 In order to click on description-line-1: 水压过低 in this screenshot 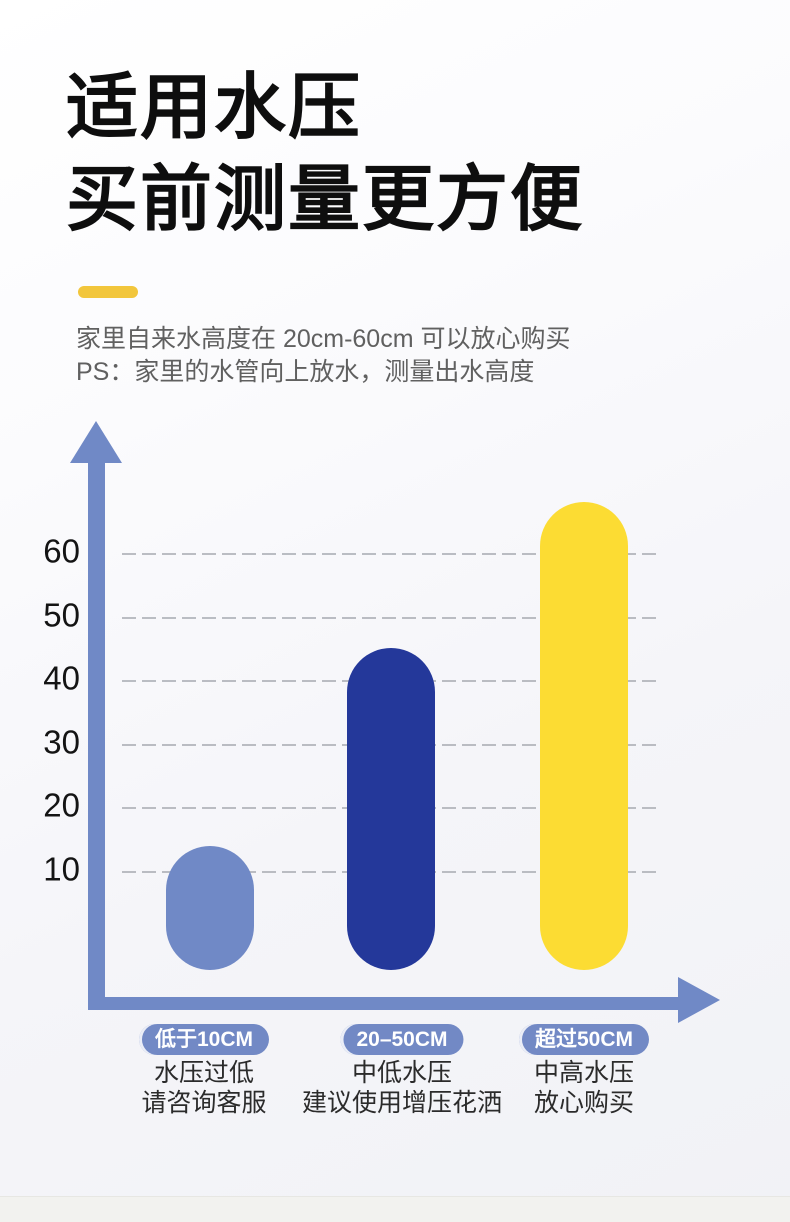, I will do `click(204, 1073)`.